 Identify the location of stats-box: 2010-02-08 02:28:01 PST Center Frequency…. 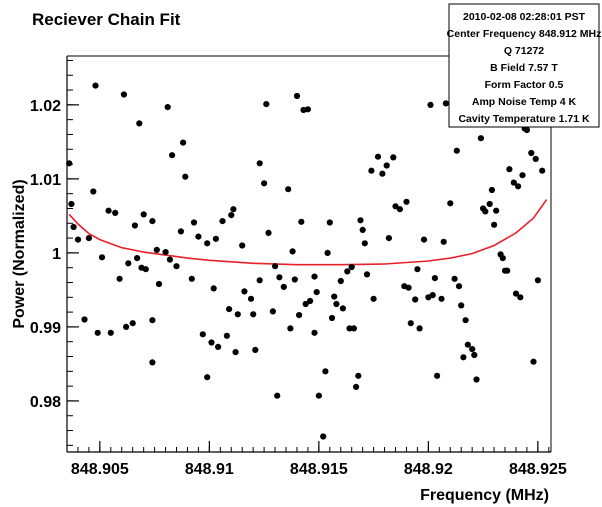
(524, 65).